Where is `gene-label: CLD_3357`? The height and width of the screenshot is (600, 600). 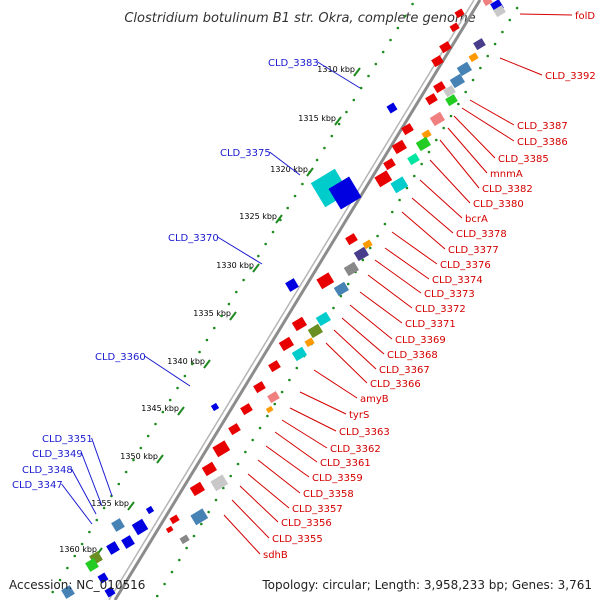 gene-label: CLD_3357 is located at coordinates (317, 509).